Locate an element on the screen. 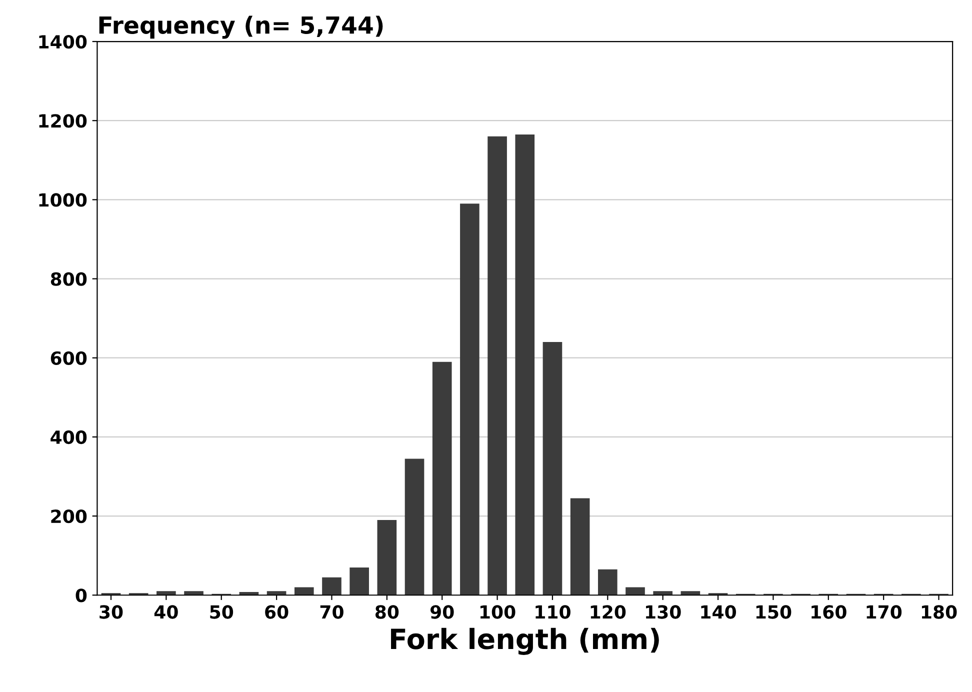 This screenshot has width=972, height=692. x-tick-label: 100 is located at coordinates (498, 612).